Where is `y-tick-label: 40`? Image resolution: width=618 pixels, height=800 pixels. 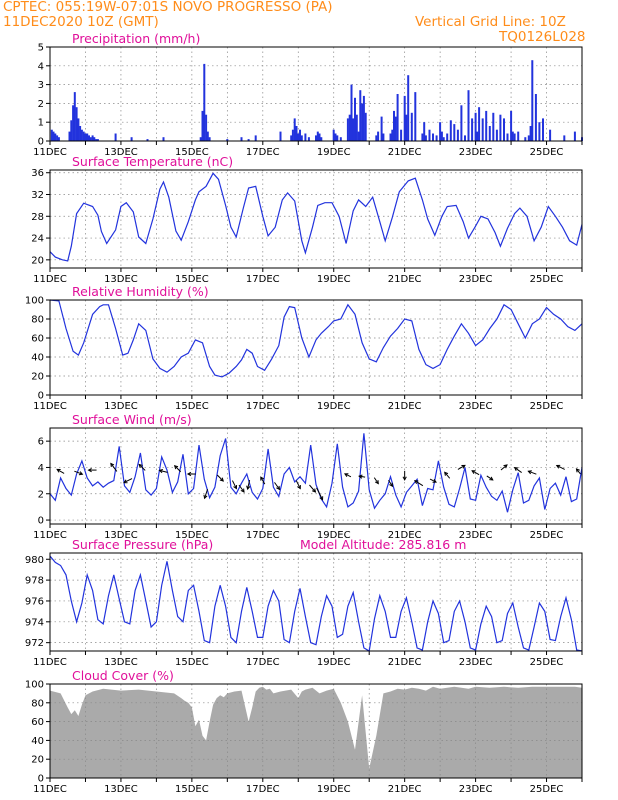 y-tick-label: 40 is located at coordinates (37, 358).